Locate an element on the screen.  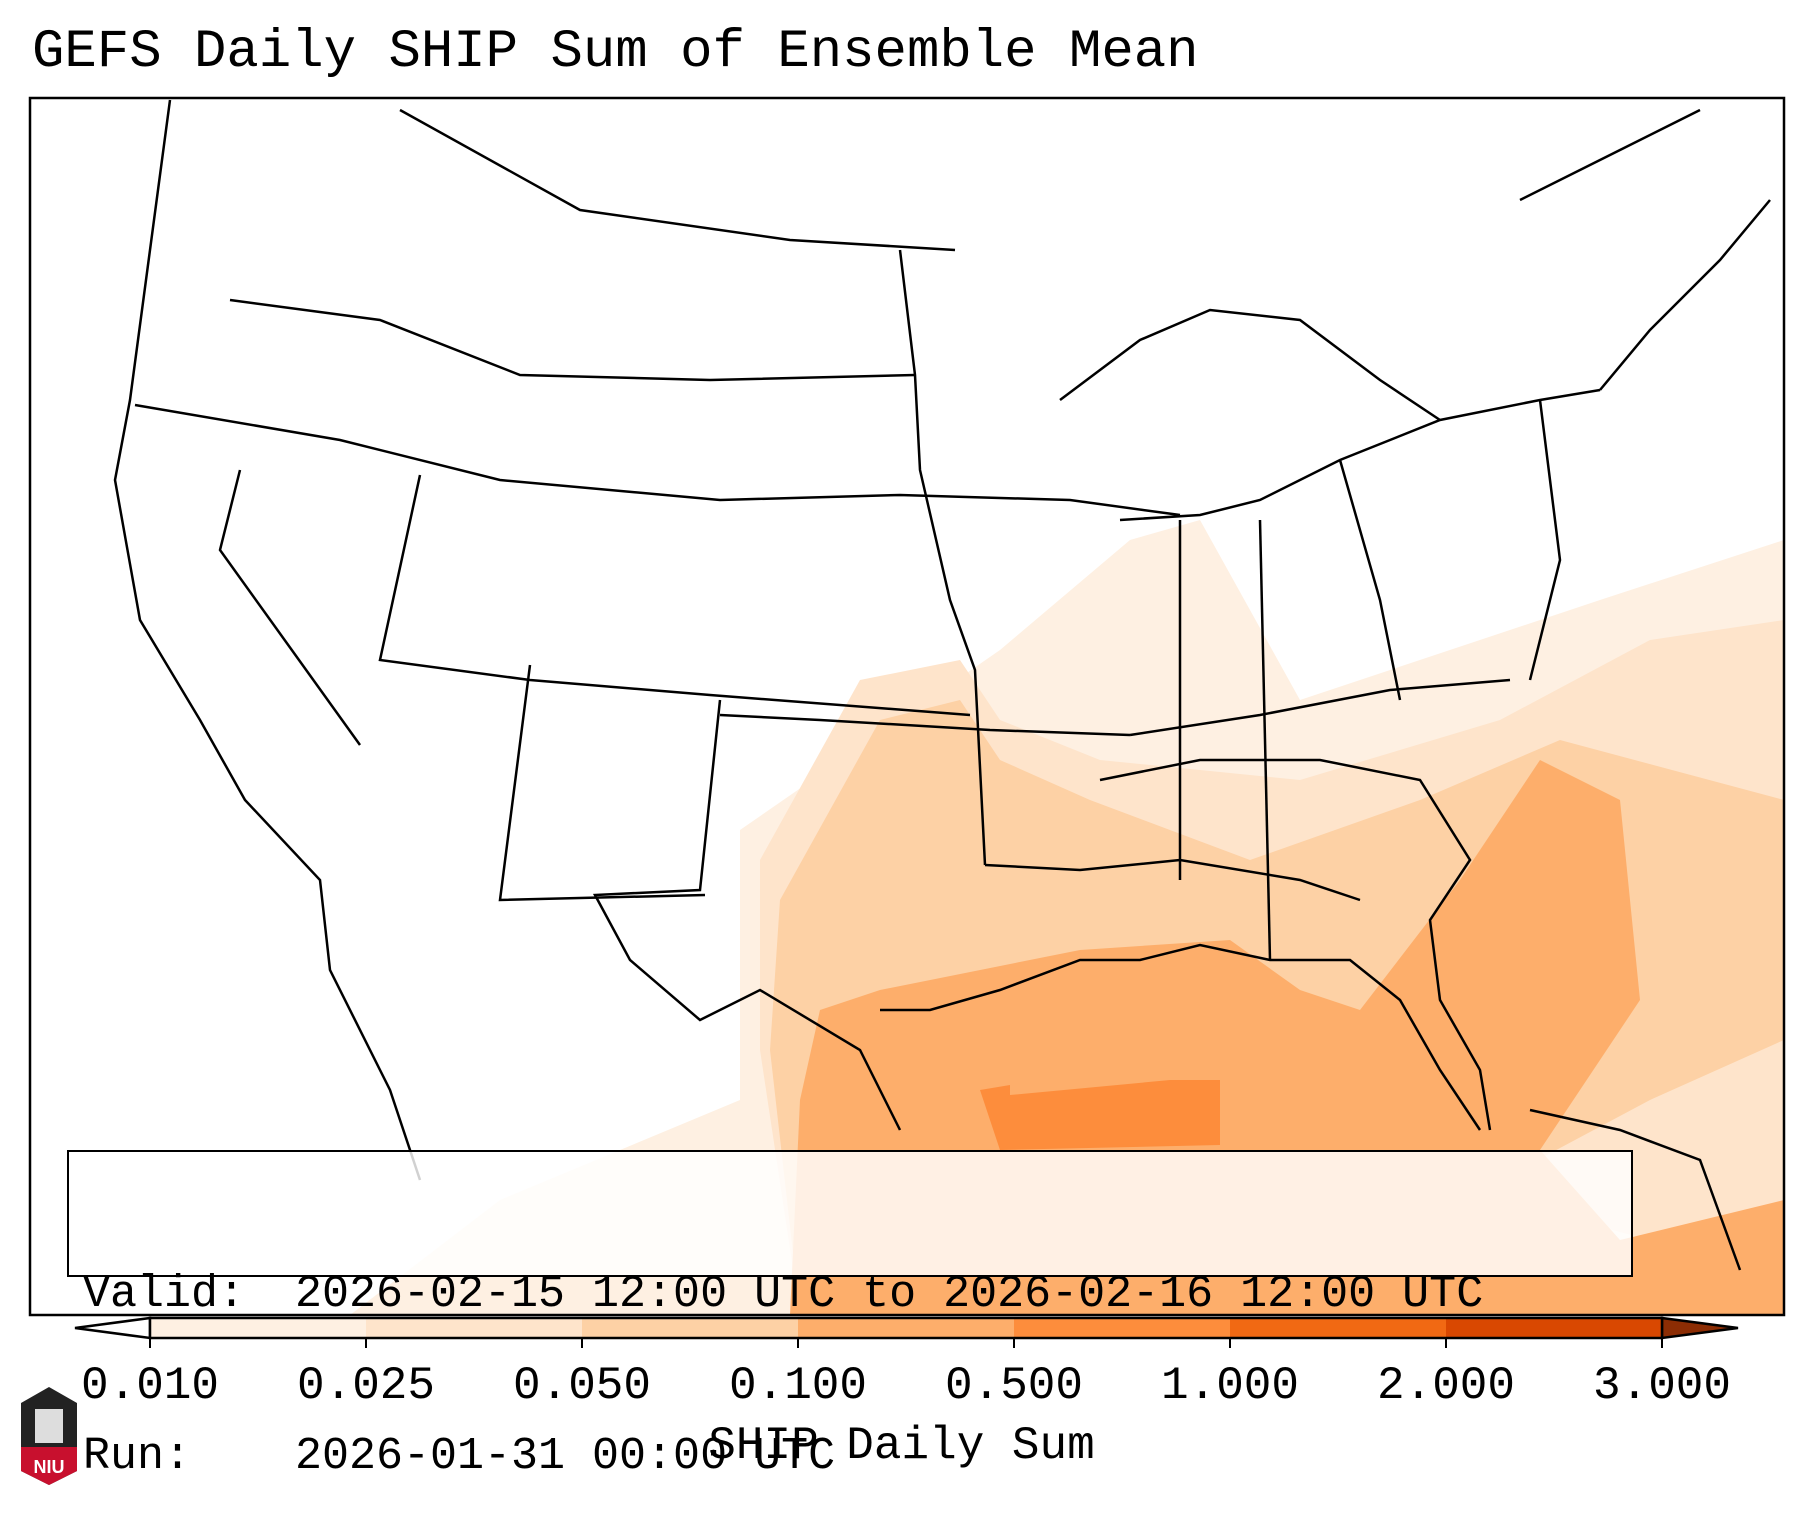
colorbar-over-extension is located at coordinates (1699, 1328).